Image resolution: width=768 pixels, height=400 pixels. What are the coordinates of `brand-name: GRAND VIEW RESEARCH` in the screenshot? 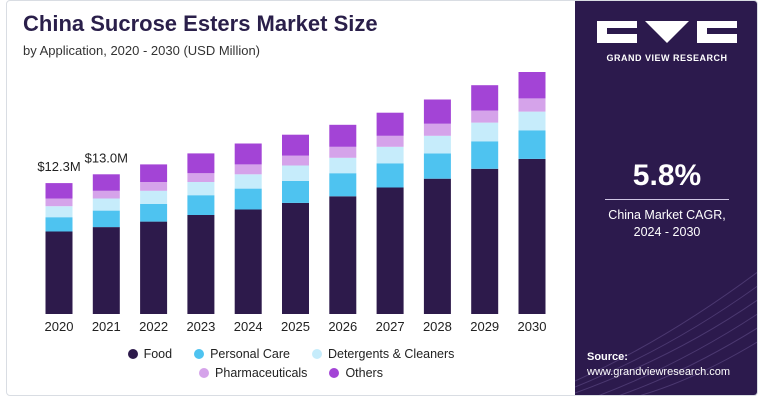 It's located at (667, 58).